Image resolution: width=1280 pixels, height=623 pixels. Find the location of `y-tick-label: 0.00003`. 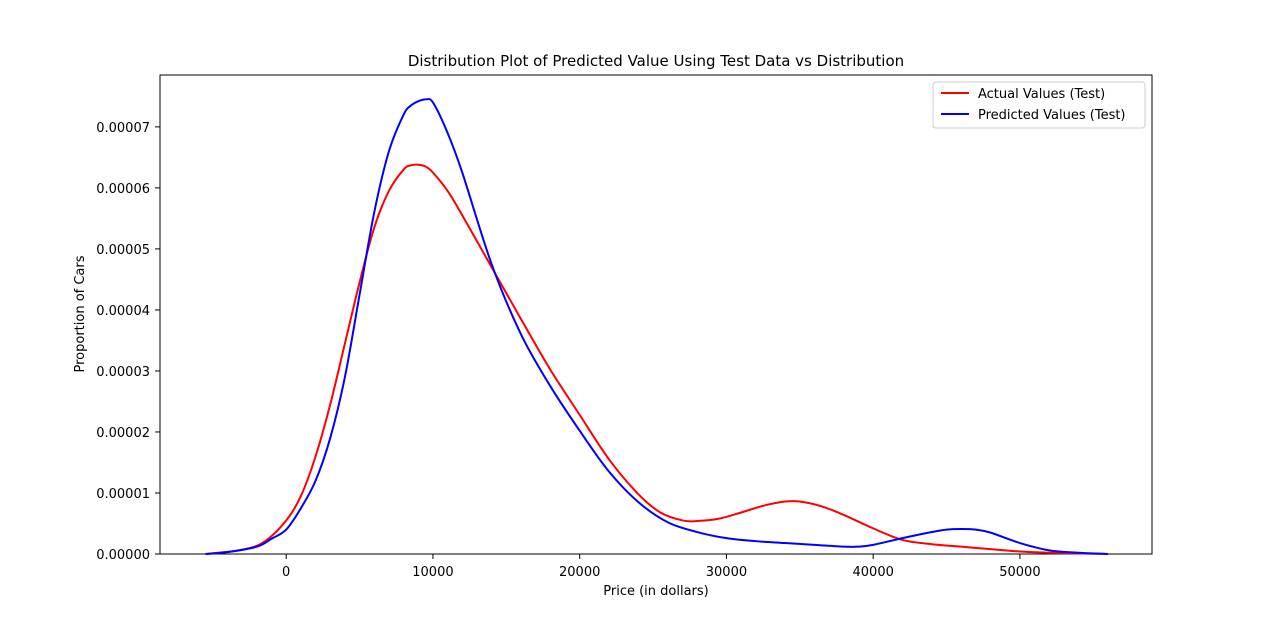

y-tick-label: 0.00003 is located at coordinates (123, 372).